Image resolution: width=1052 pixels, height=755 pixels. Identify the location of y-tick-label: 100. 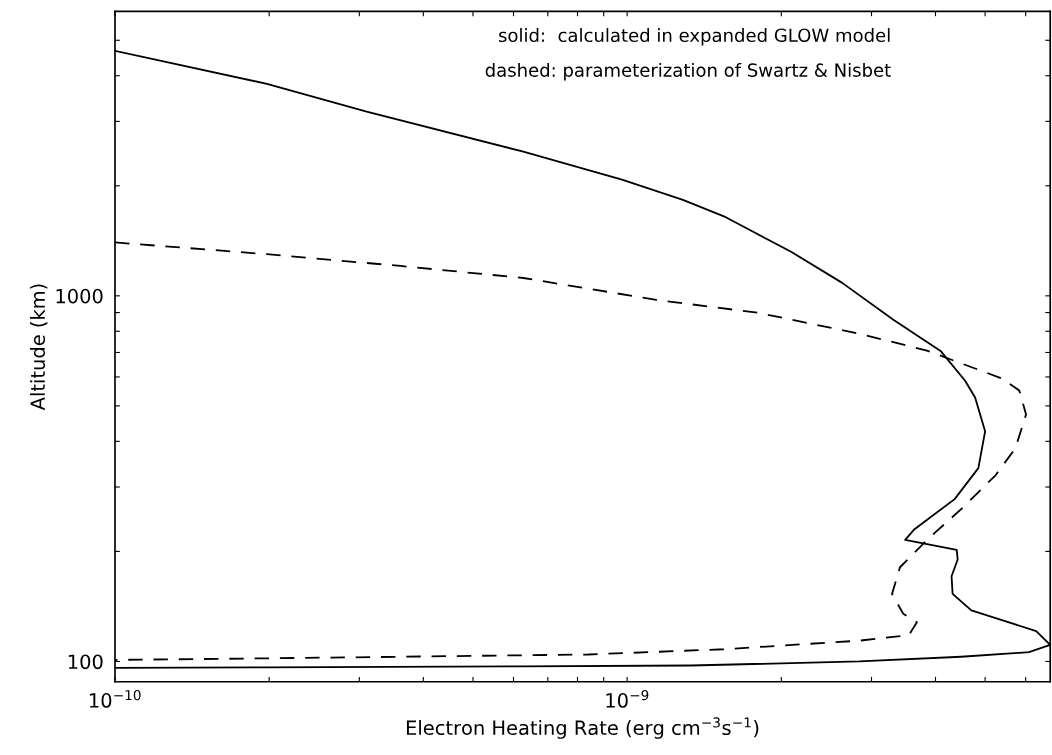
(85, 662).